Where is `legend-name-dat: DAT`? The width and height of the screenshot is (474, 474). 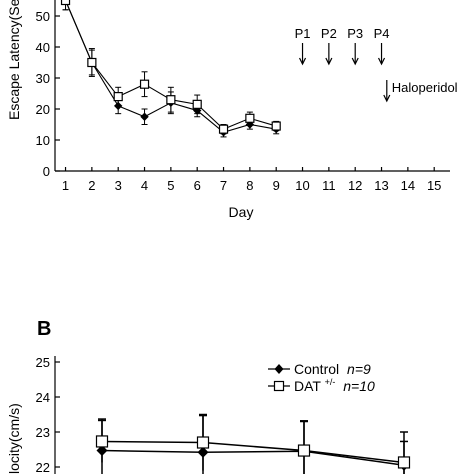 legend-name-dat: DAT is located at coordinates (307, 386).